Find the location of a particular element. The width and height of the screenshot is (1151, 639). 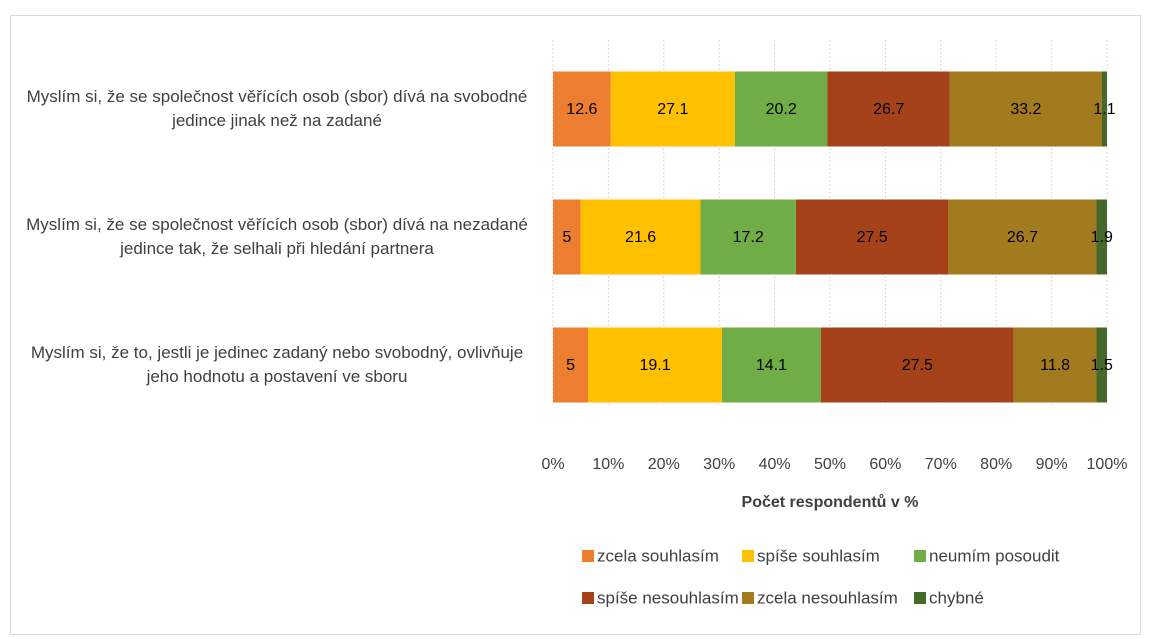

data-label: 1.5 is located at coordinates (1102, 365).